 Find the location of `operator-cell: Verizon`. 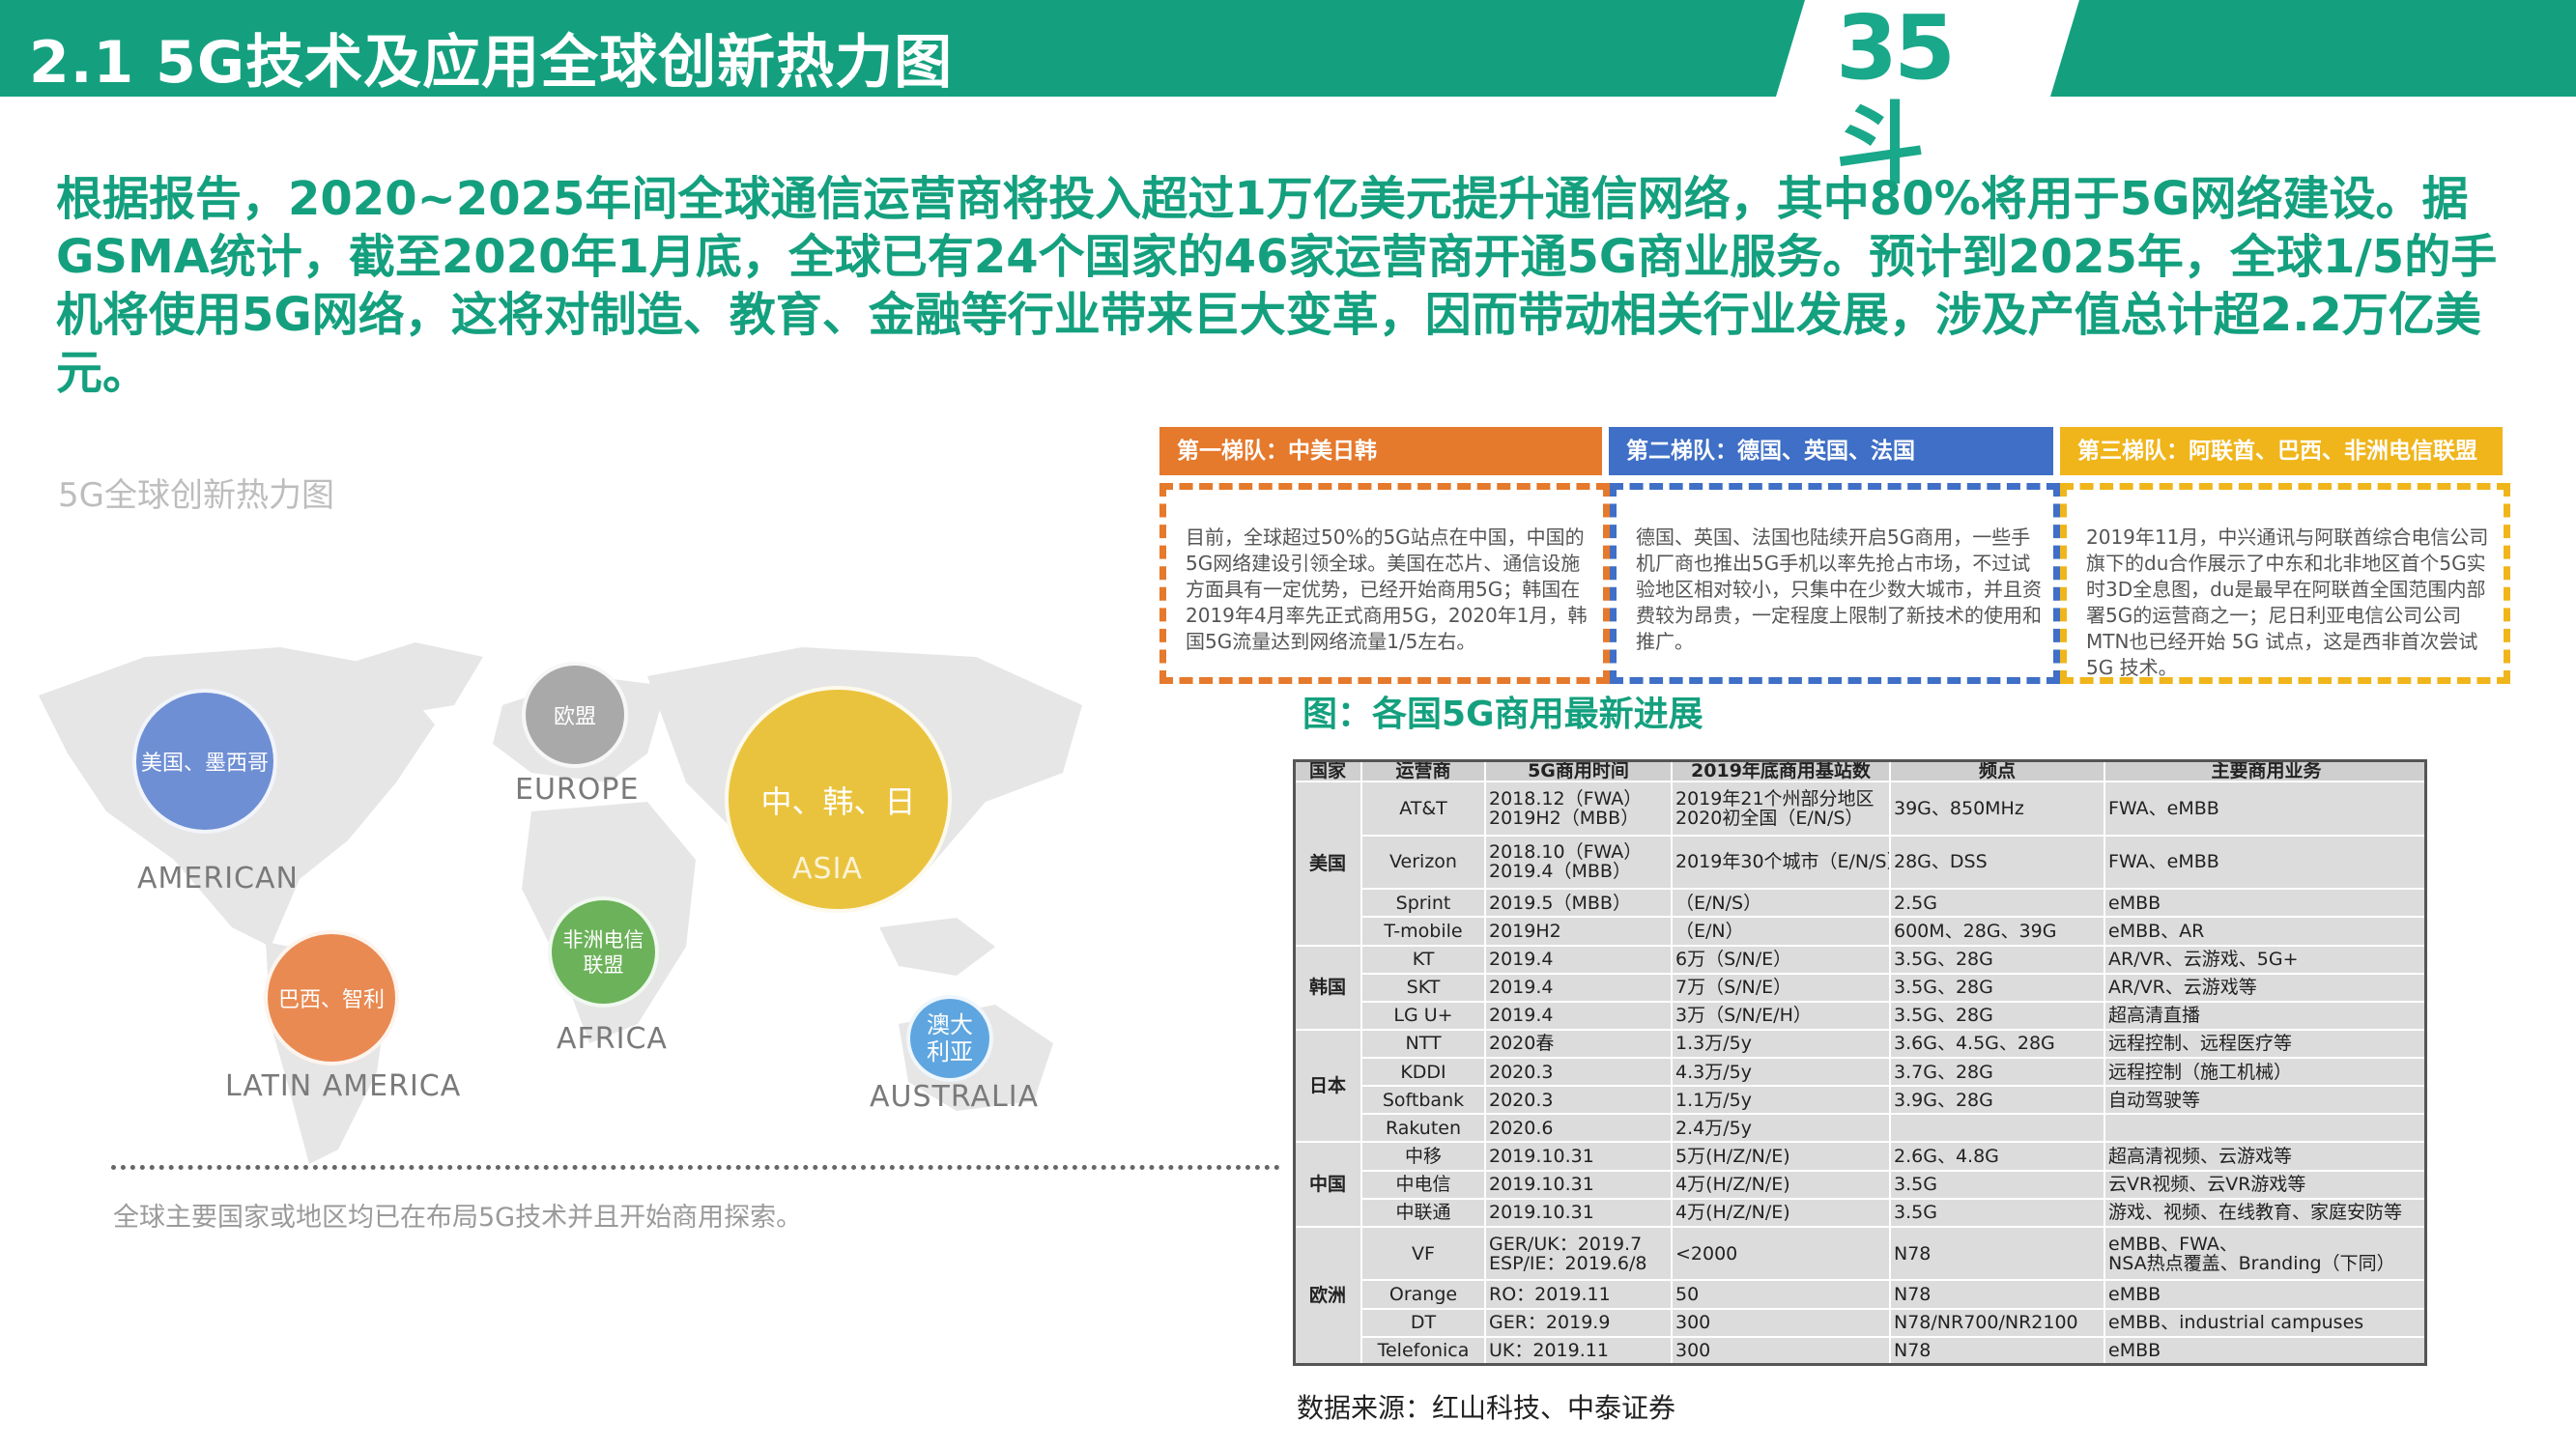

operator-cell: Verizon is located at coordinates (1423, 862).